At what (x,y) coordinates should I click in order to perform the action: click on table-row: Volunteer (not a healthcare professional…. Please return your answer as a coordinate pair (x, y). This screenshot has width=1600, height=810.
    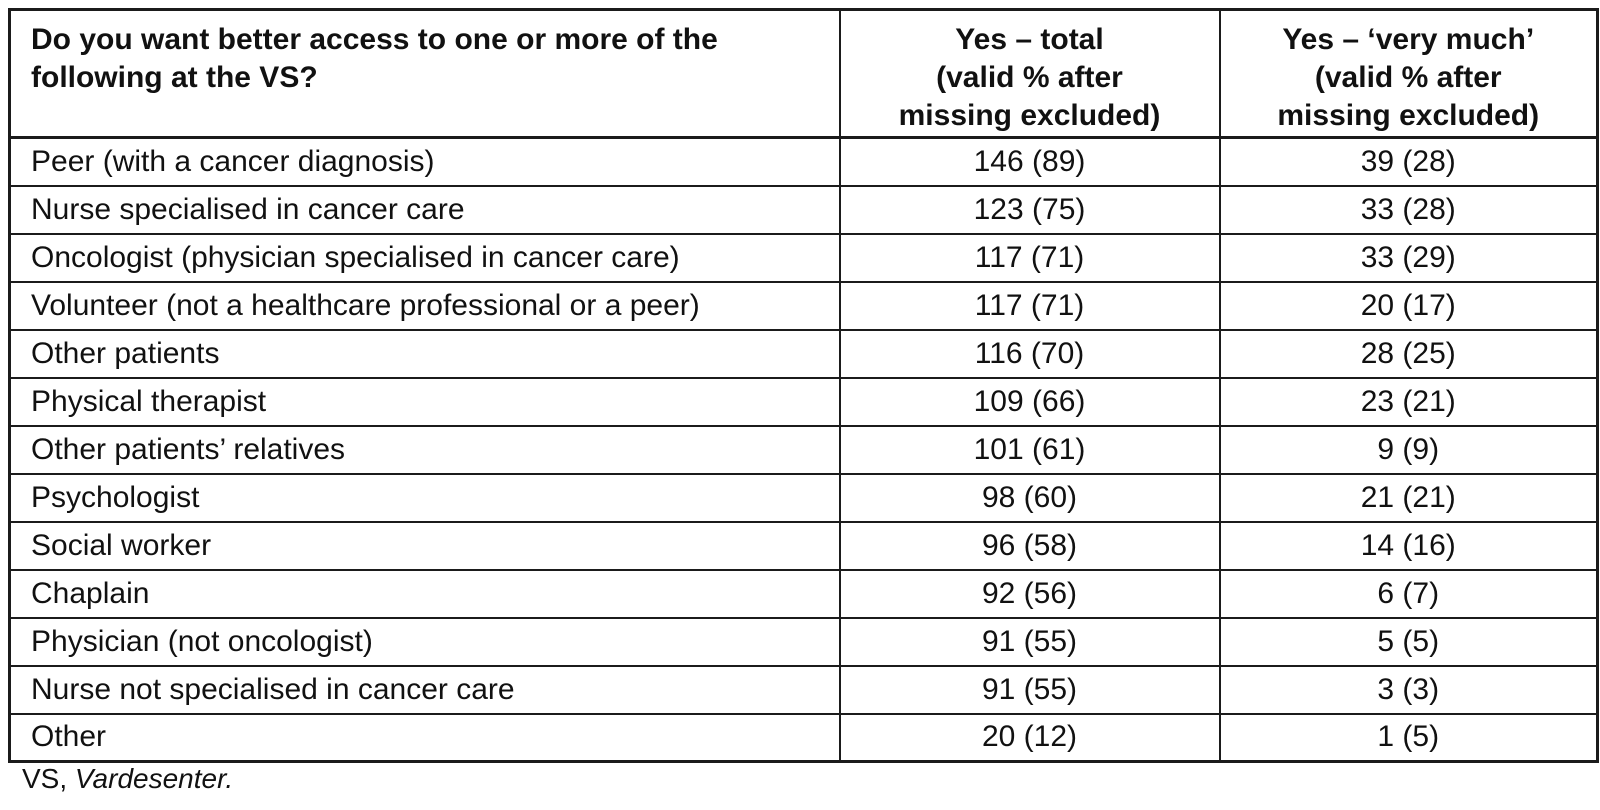
    Looking at the image, I should click on (803, 305).